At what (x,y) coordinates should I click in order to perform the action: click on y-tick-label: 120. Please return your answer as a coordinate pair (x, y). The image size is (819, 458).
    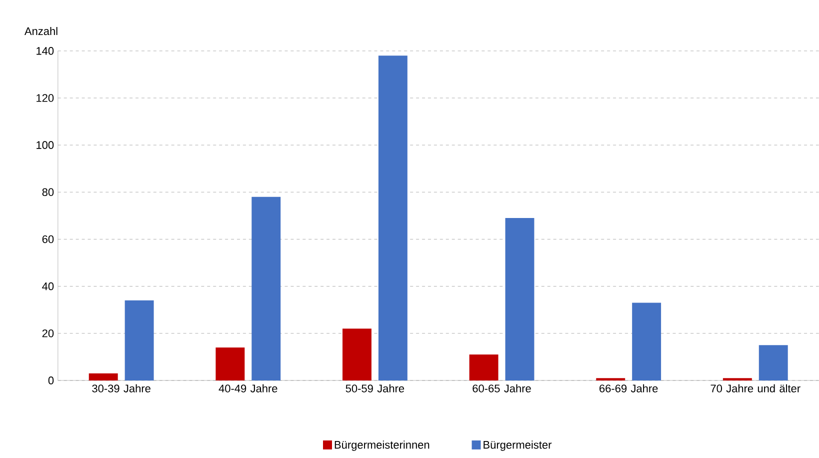
    Looking at the image, I should click on (45, 98).